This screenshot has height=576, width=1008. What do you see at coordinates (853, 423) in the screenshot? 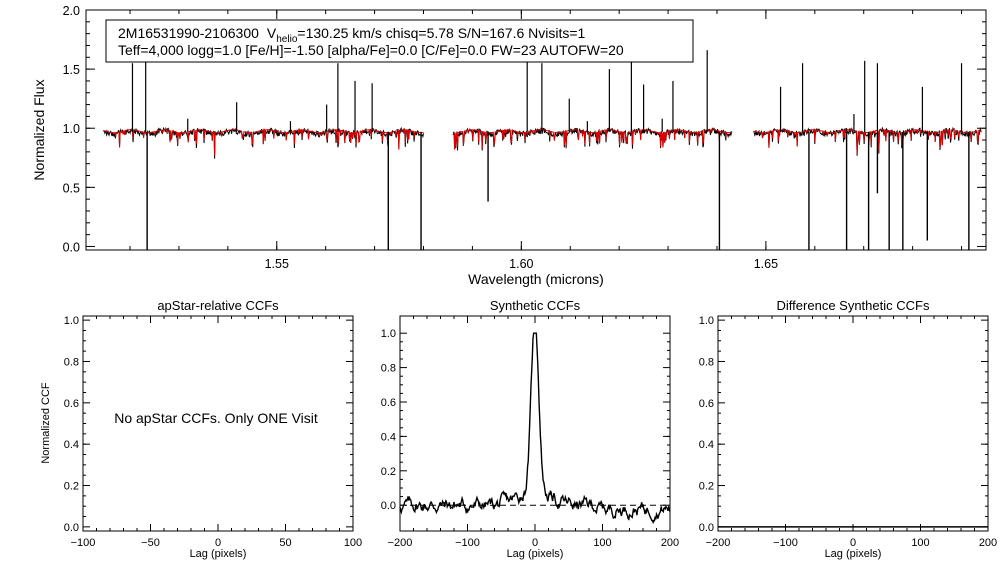
I see `panel3-frame` at bounding box center [853, 423].